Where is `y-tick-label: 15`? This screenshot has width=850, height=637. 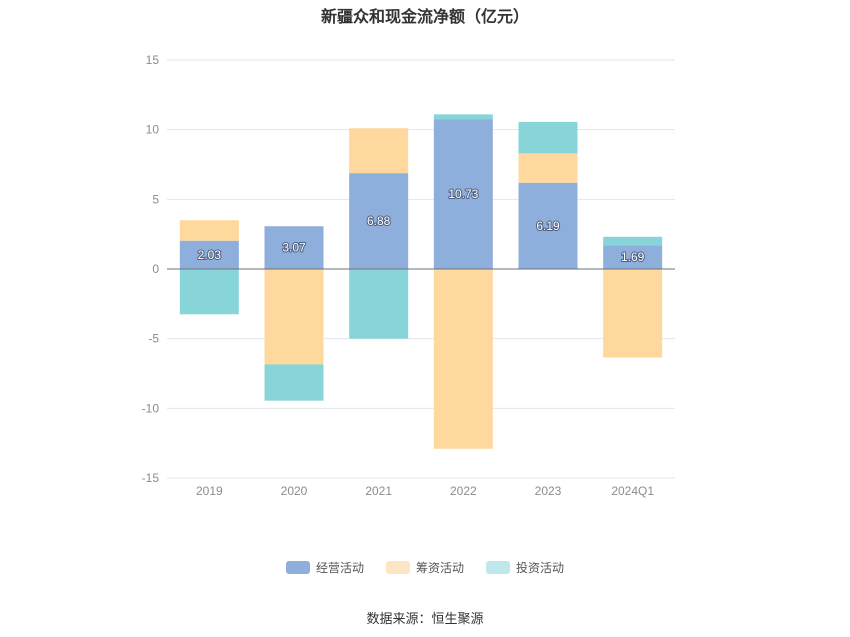
y-tick-label: 15 is located at coordinates (153, 60).